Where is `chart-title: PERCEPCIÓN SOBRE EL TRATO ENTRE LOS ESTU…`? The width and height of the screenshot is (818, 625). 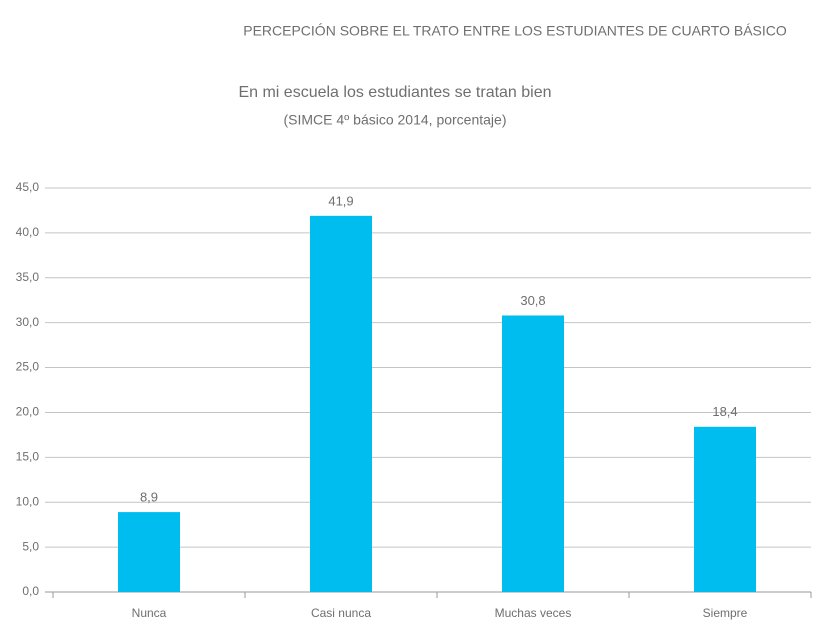
chart-title: PERCEPCIÓN SOBRE EL TRATO ENTRE LOS ESTU… is located at coordinates (515, 31).